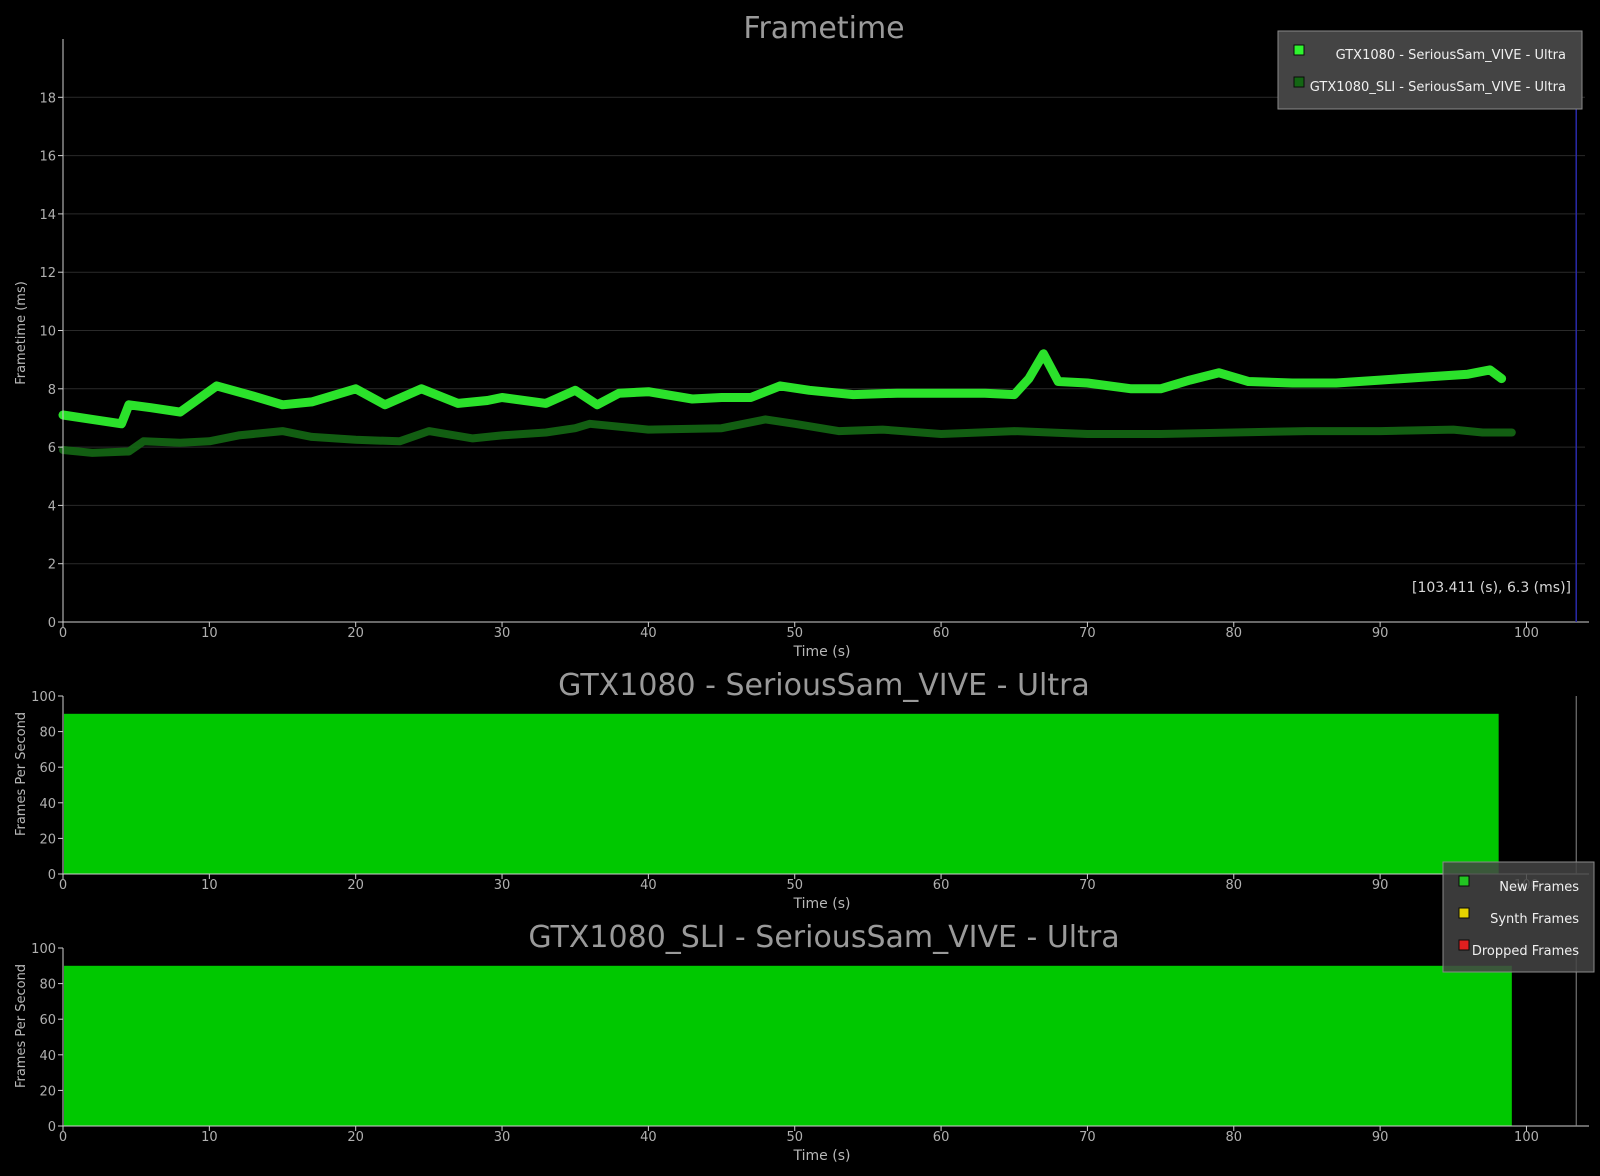 This screenshot has height=1176, width=1600. I want to click on cursor-readout: [103.411 (s), 6.3 (ms)], so click(1491, 588).